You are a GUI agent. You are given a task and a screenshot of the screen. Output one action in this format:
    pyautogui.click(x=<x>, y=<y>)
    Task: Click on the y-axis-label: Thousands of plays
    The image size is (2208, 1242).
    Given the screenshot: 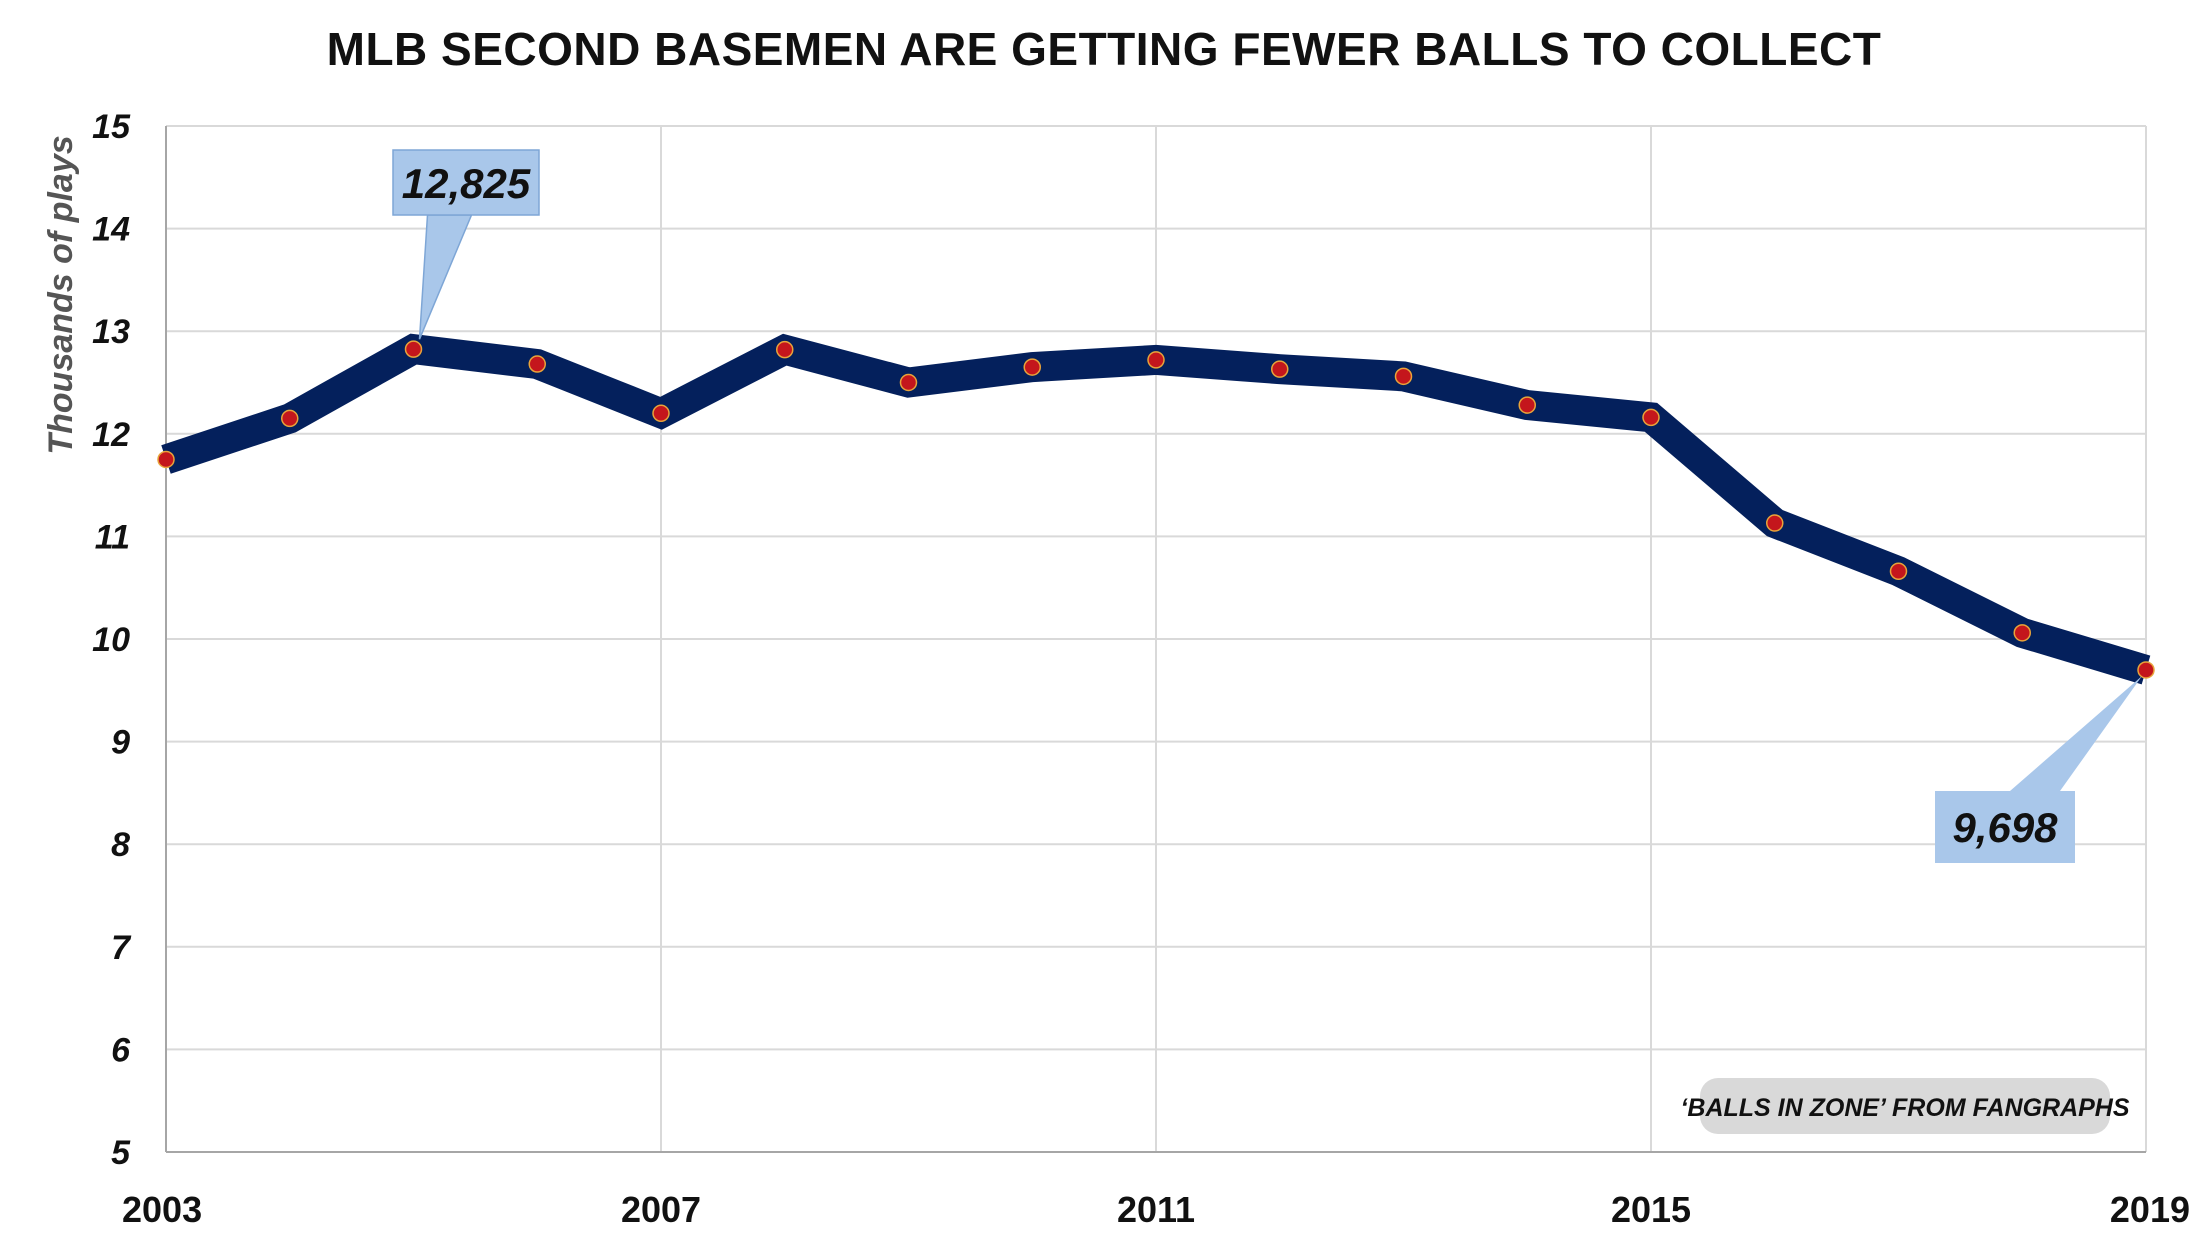 What is the action you would take?
    pyautogui.click(x=61, y=294)
    